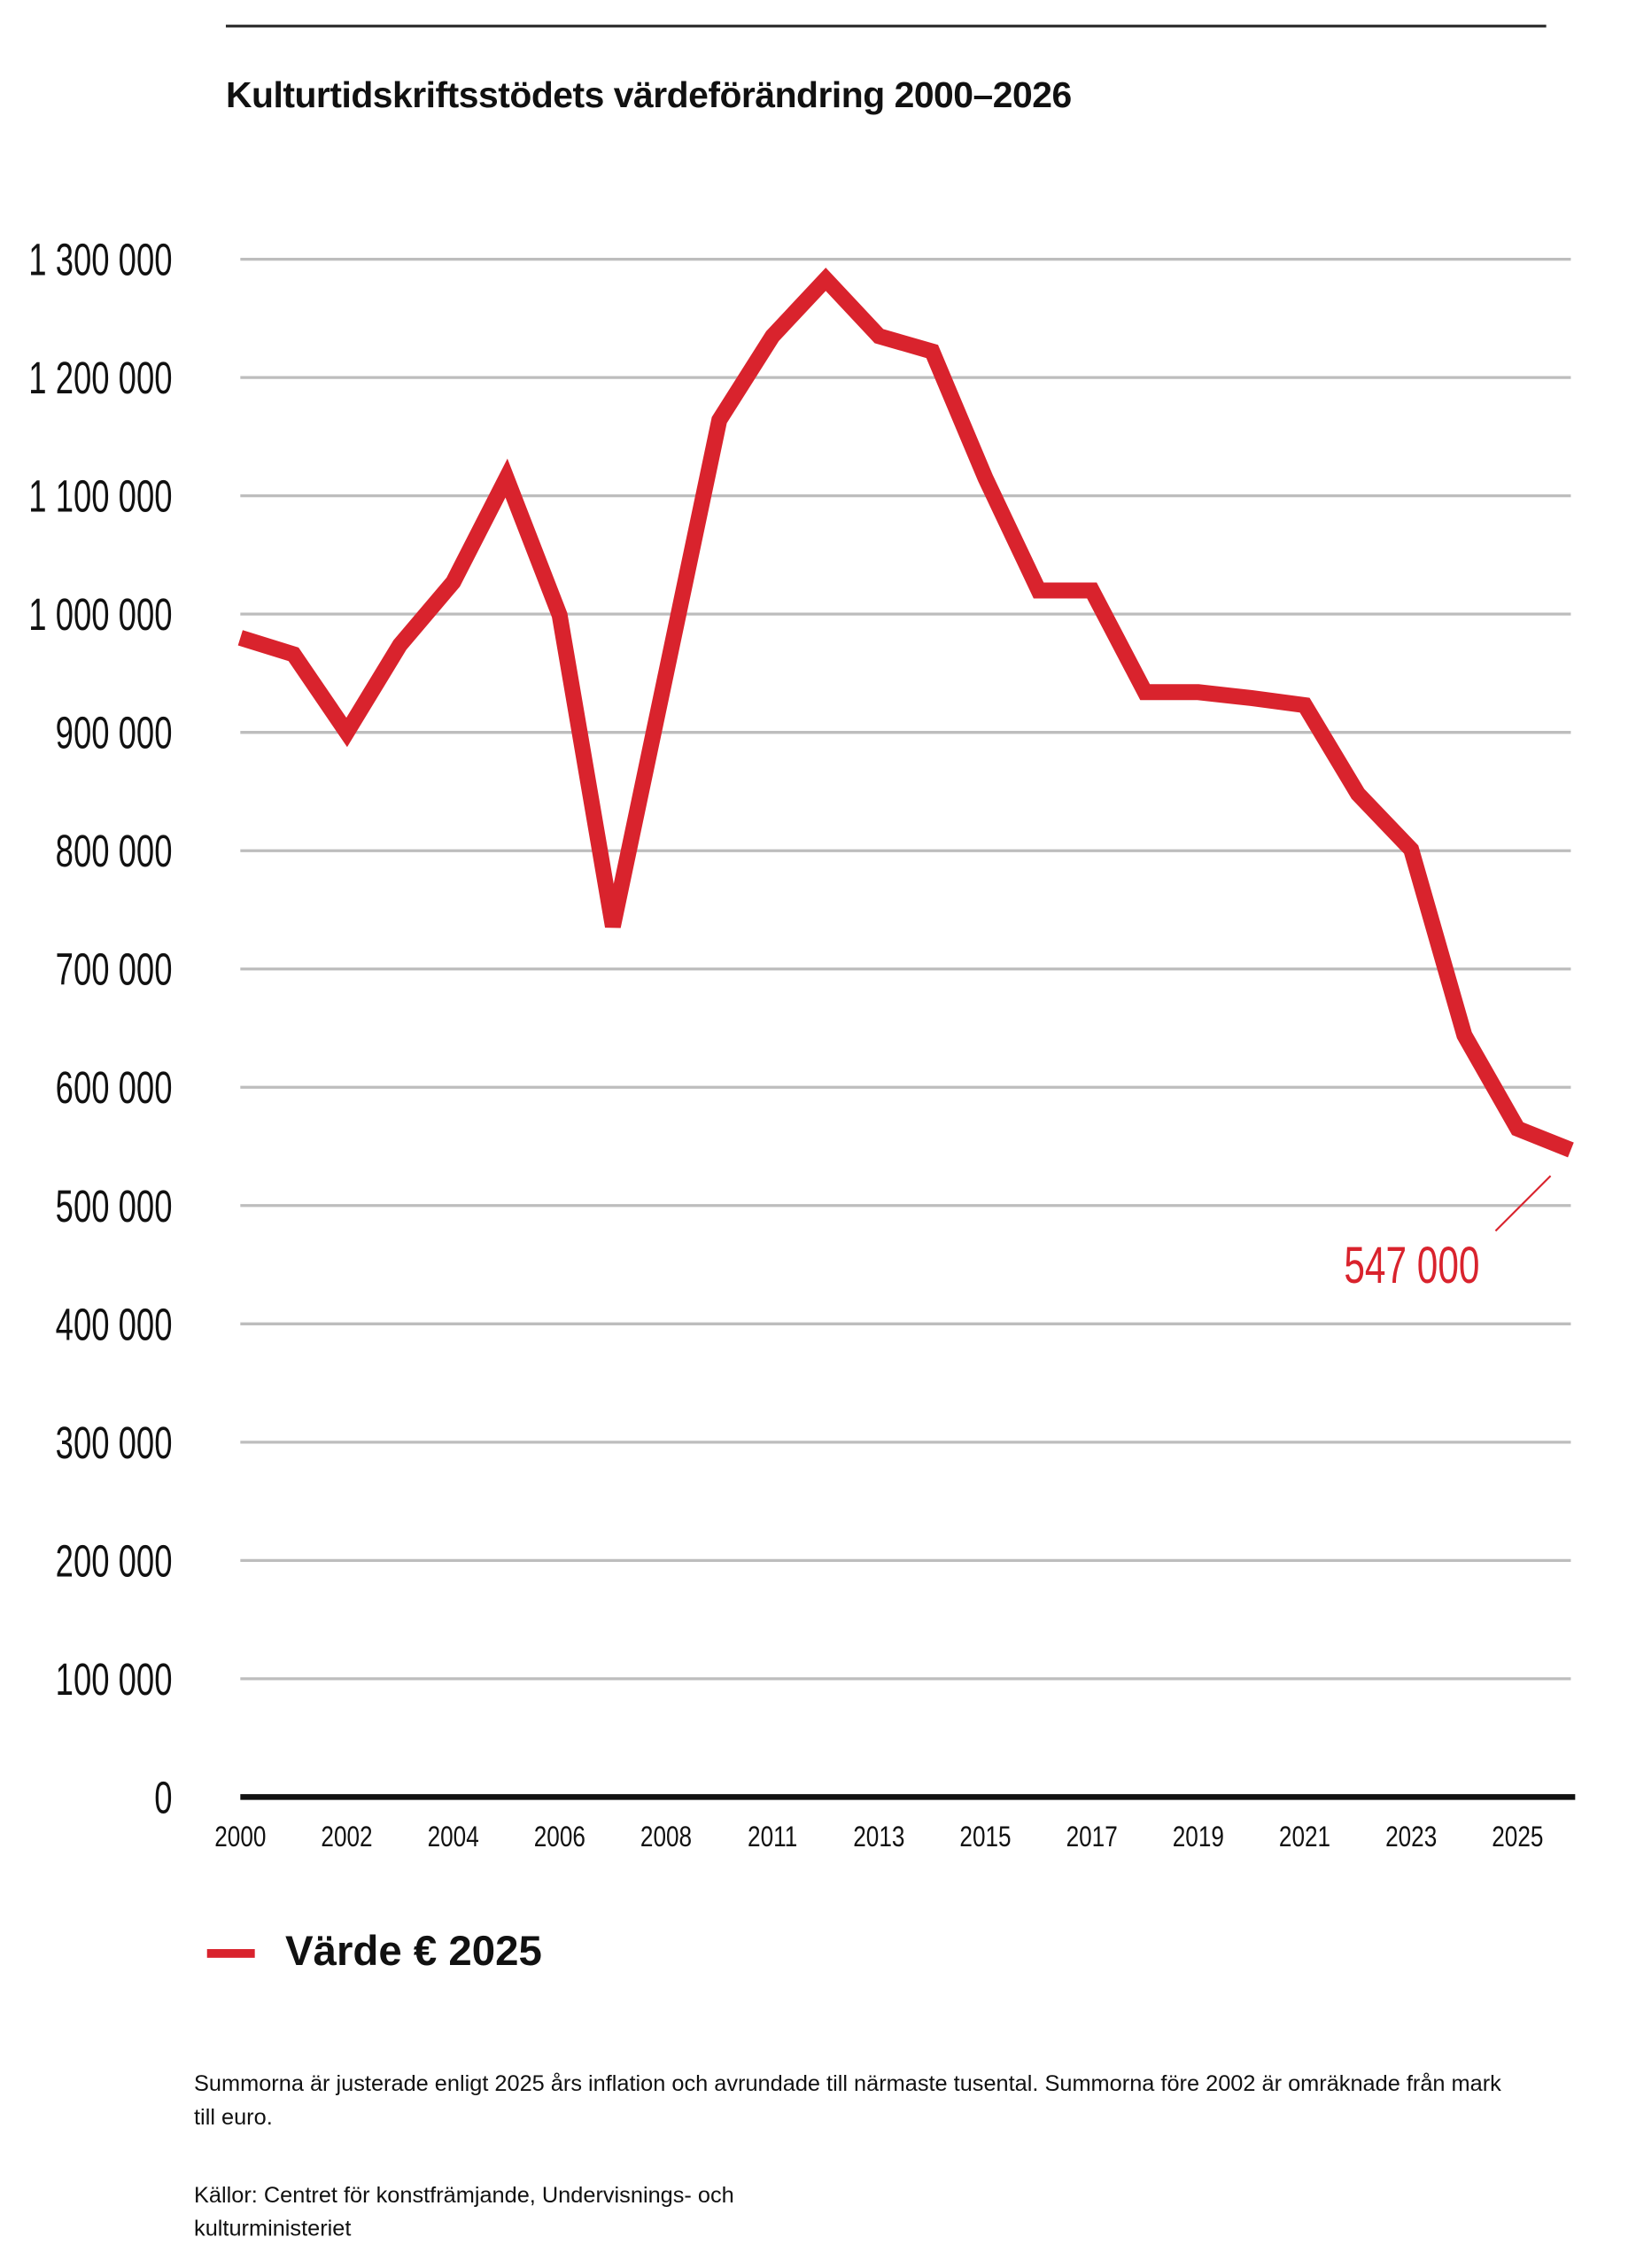  Describe the element at coordinates (985, 1837) in the screenshot. I see `x-tick-label: 2015` at that location.